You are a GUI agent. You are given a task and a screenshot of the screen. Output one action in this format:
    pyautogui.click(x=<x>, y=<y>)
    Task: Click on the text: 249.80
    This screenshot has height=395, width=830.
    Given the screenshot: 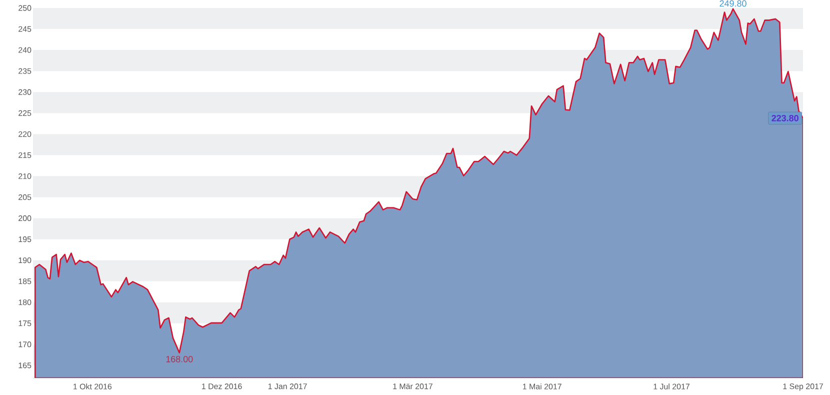 What is the action you would take?
    pyautogui.click(x=733, y=3)
    